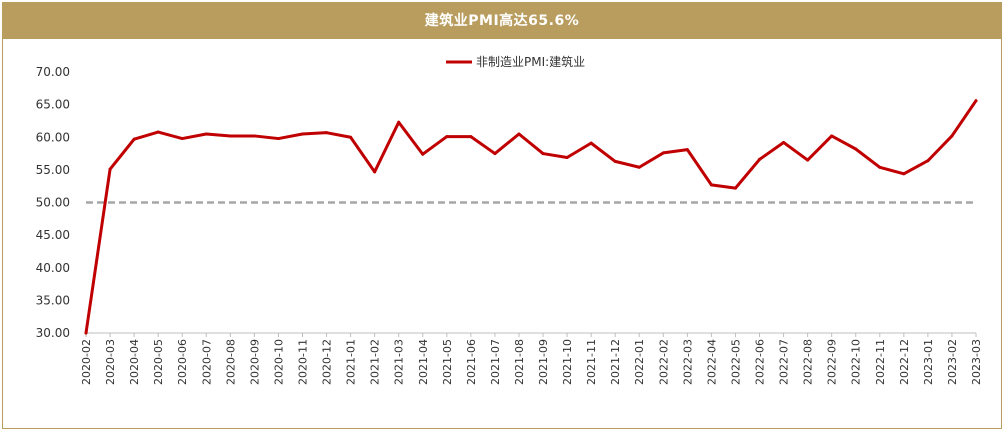 The height and width of the screenshot is (433, 1008). What do you see at coordinates (53, 170) in the screenshot?
I see `y-tick-label: 55.00` at bounding box center [53, 170].